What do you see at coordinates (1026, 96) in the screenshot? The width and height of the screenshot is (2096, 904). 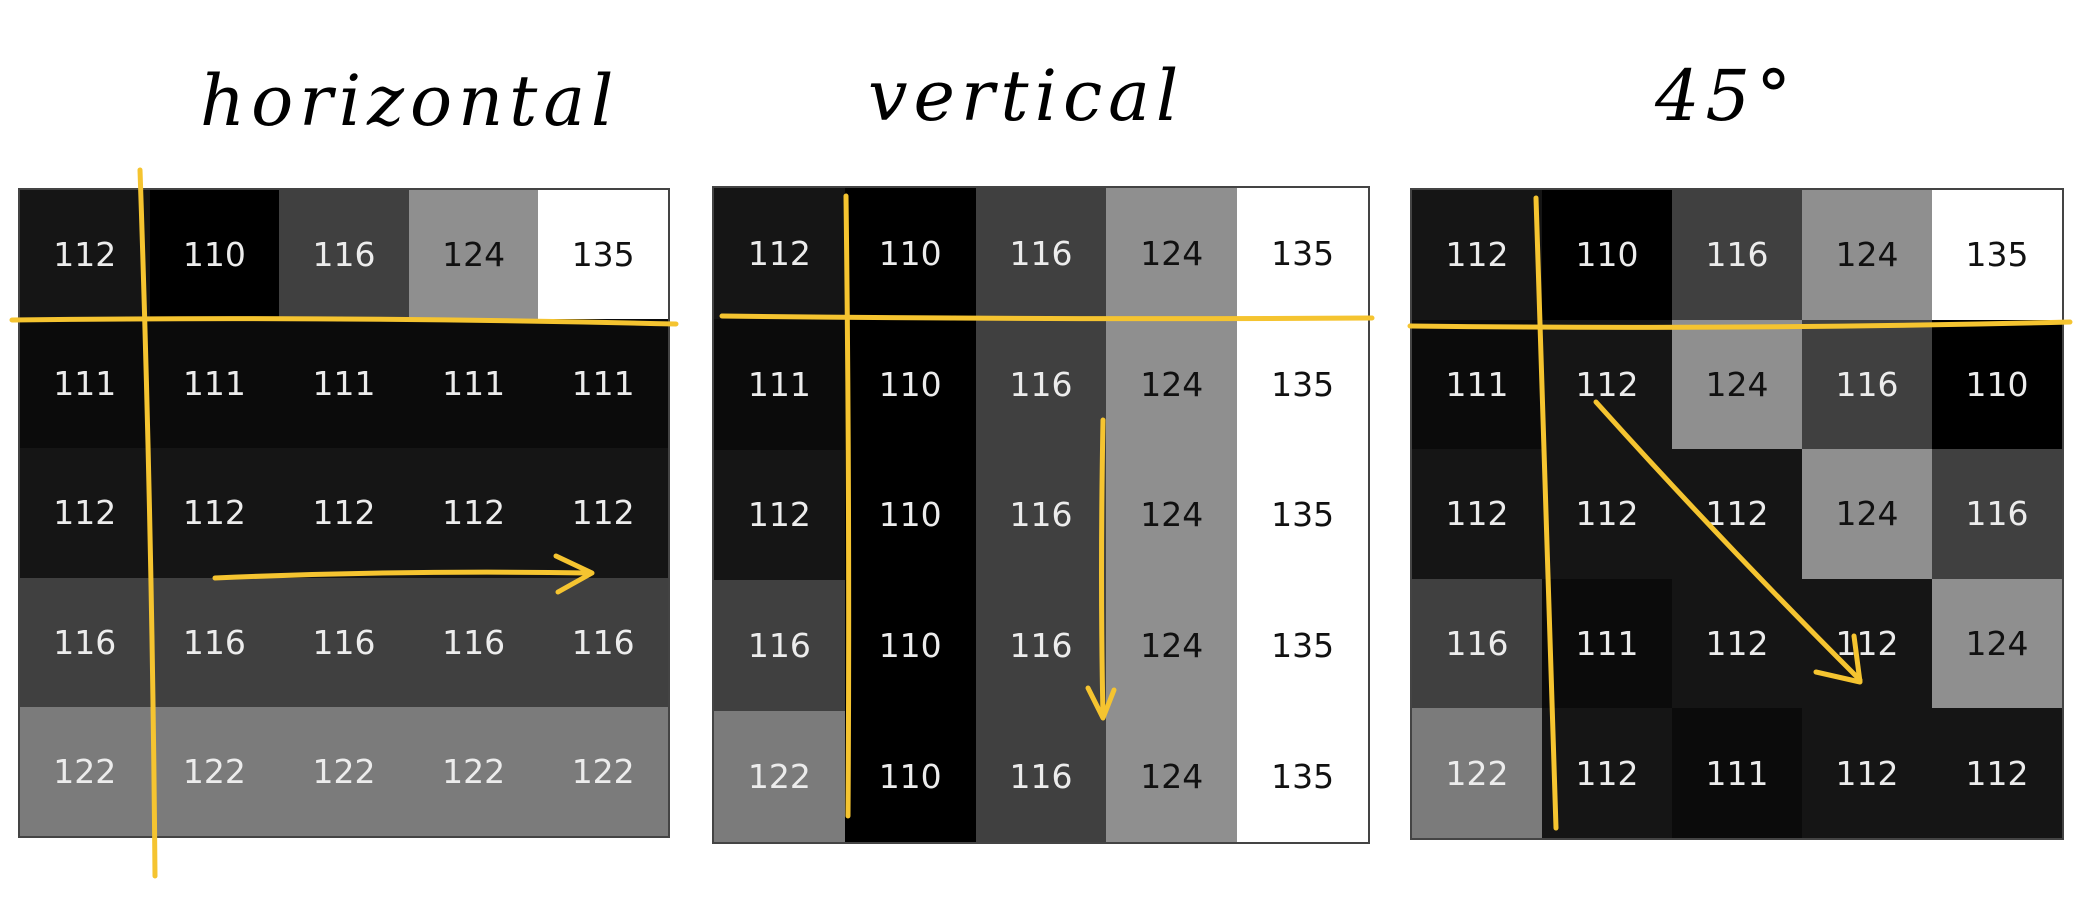 I see `title-vertical: vertical` at bounding box center [1026, 96].